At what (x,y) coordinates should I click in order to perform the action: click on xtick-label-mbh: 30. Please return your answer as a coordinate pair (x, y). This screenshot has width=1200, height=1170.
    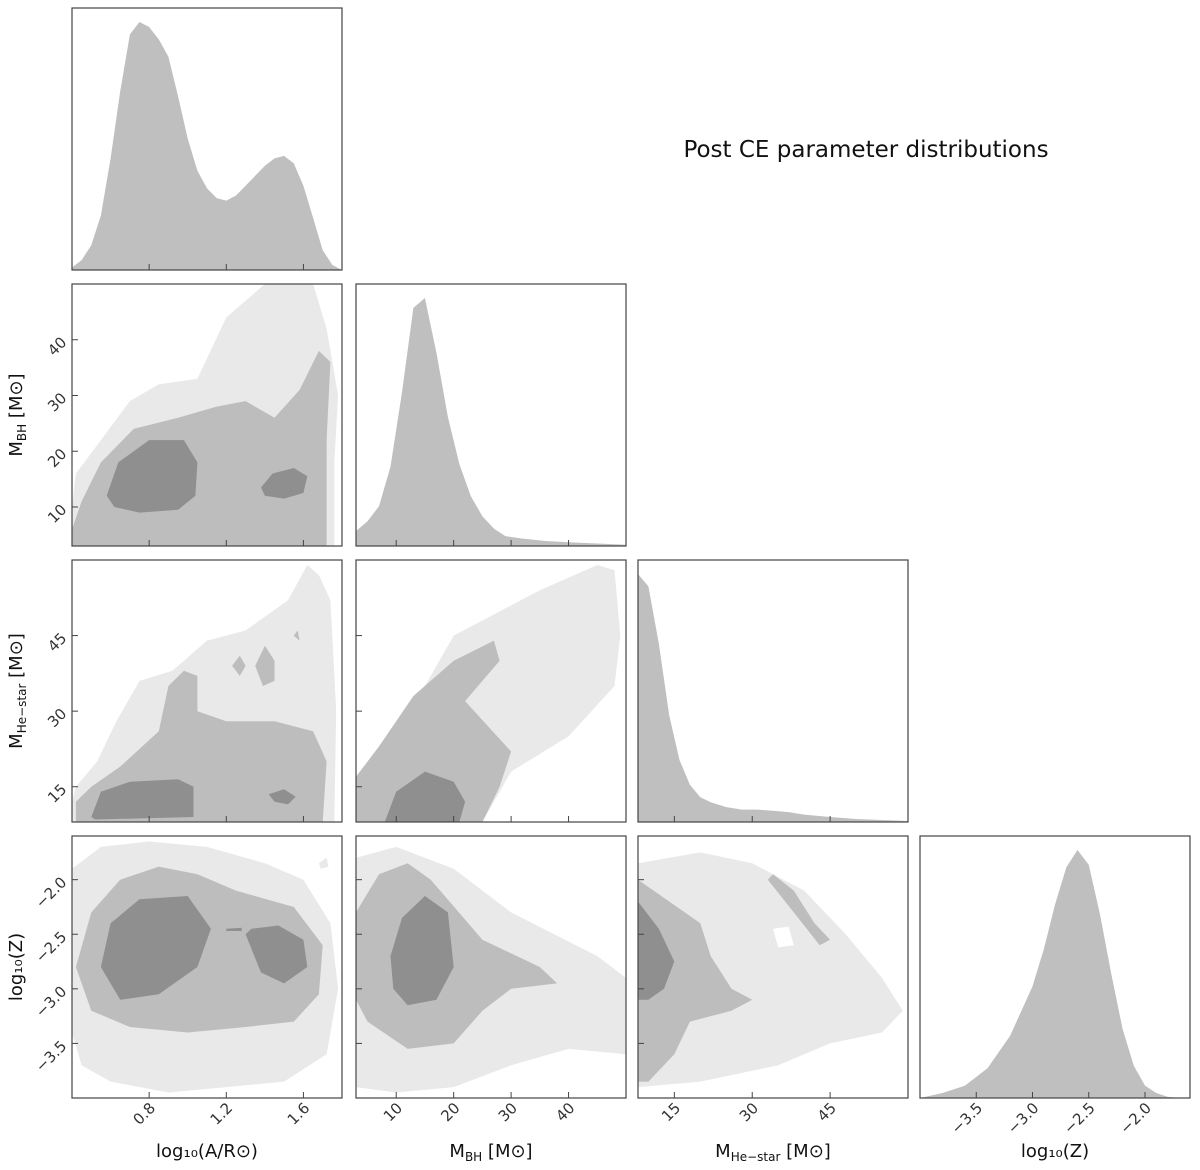
    Looking at the image, I should click on (508, 1112).